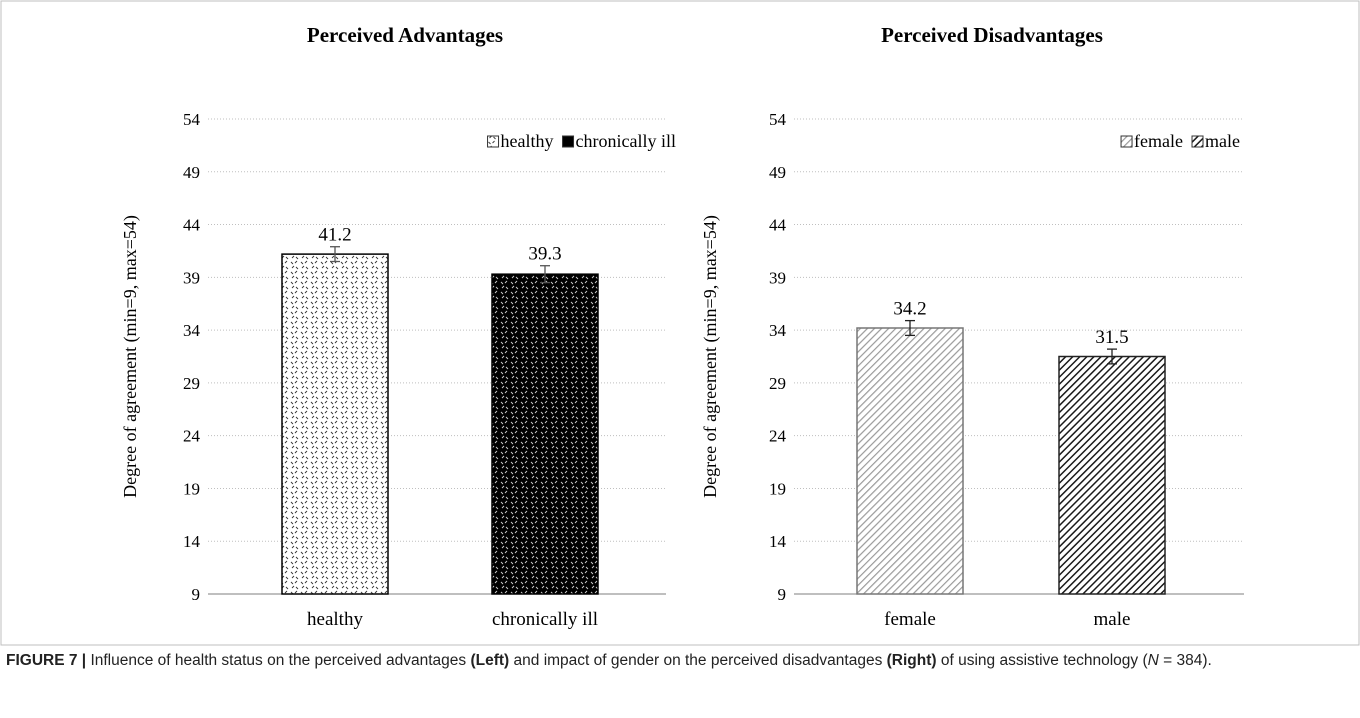 Image resolution: width=1360 pixels, height=718 pixels. I want to click on caption-left: (Left), so click(490, 660).